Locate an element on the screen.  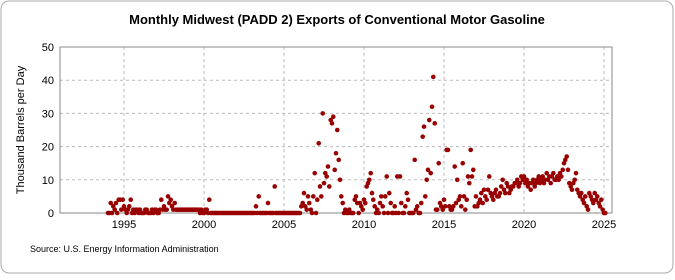
x-tick-label: 2025 is located at coordinates (604, 225).